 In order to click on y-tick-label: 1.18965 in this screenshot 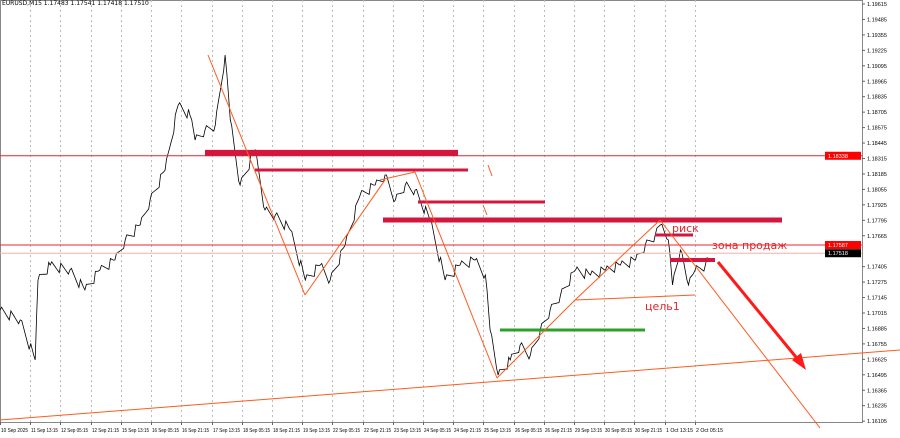, I will do `click(877, 82)`.